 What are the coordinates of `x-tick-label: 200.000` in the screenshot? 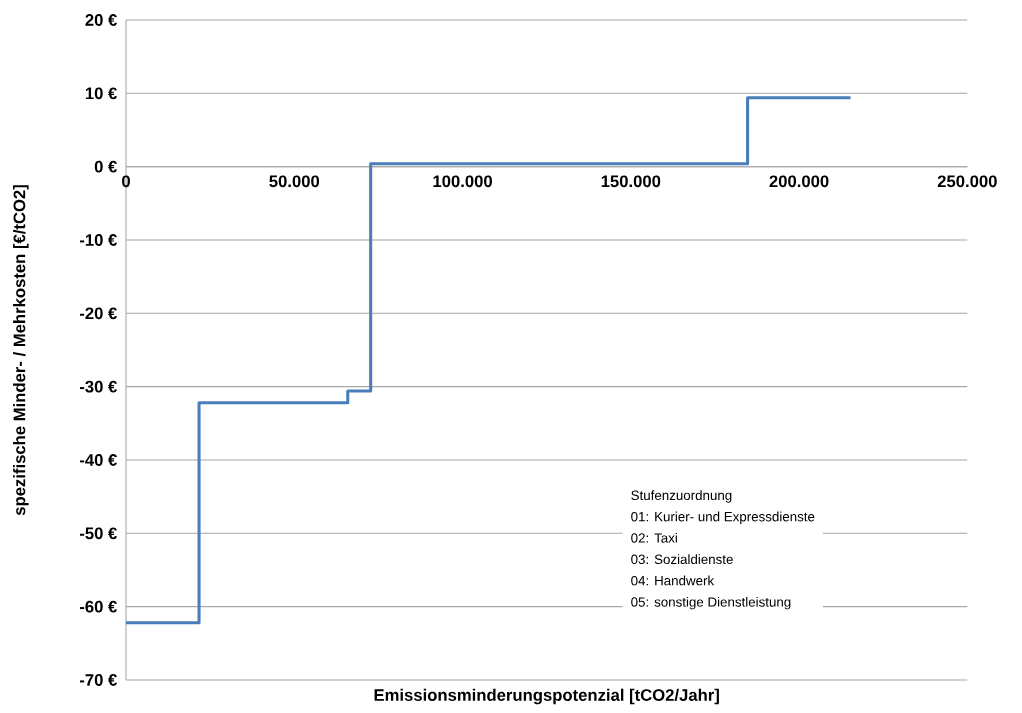 It's located at (799, 181).